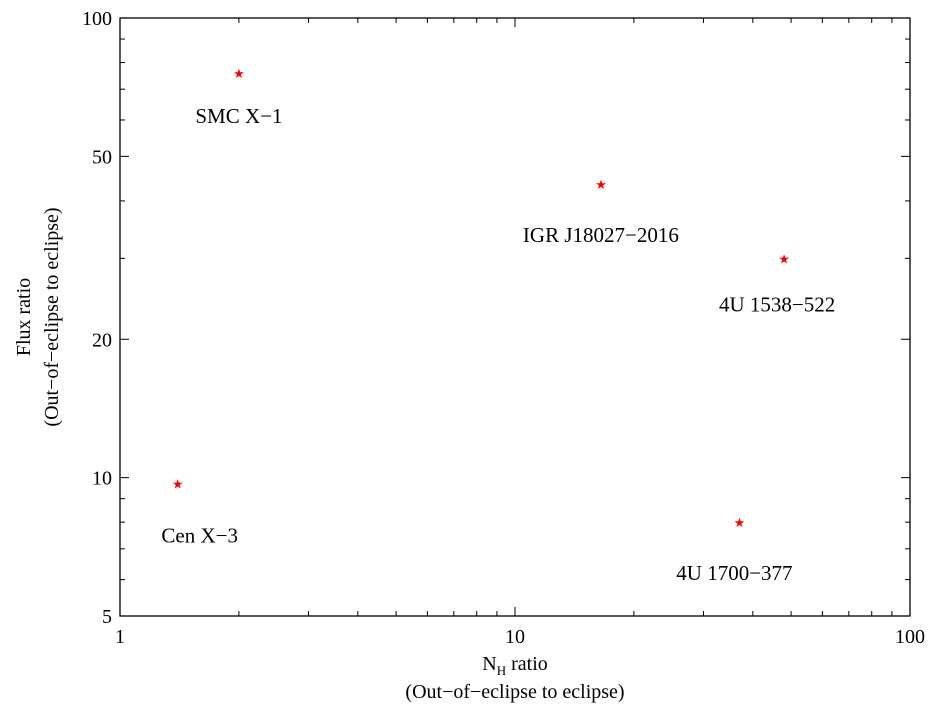 The image size is (946, 708). Describe the element at coordinates (102, 340) in the screenshot. I see `y-tick-label: 20` at that location.